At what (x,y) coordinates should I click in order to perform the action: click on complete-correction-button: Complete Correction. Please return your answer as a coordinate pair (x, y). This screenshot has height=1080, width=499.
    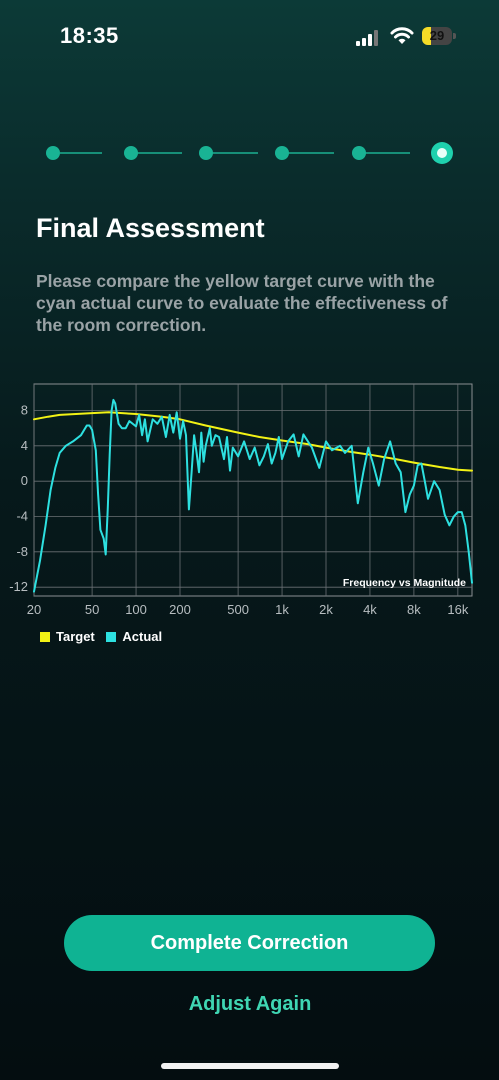
    Looking at the image, I should click on (249, 943).